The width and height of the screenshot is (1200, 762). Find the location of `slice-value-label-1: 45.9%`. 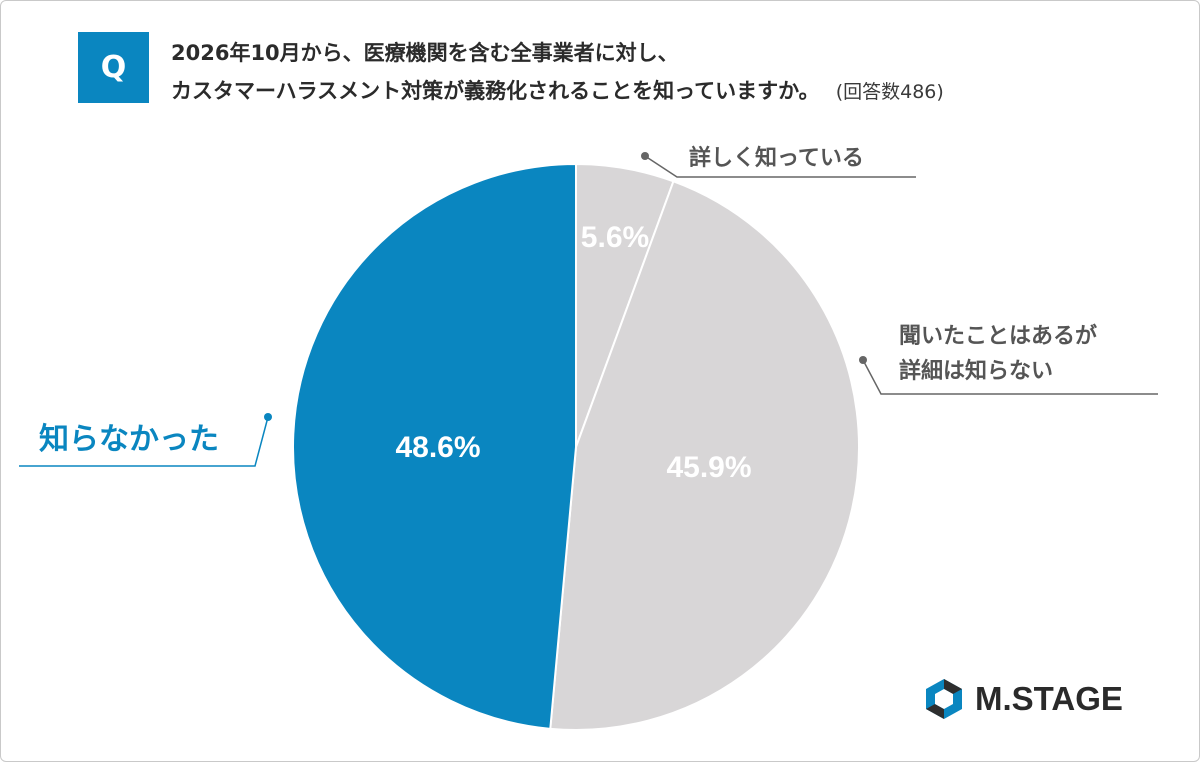

slice-value-label-1: 45.9% is located at coordinates (708, 467).